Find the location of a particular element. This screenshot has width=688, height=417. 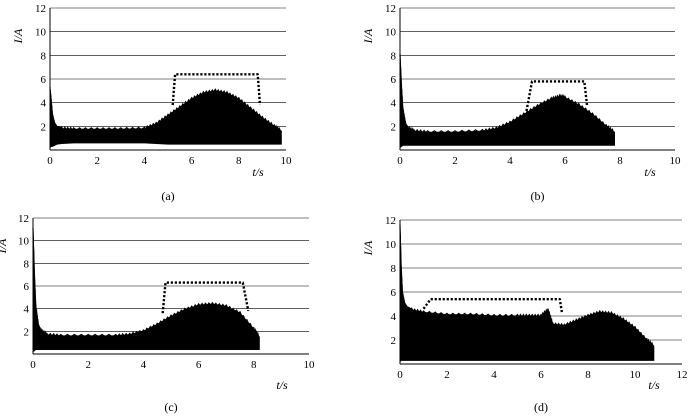

panel-caption: (a) is located at coordinates (167, 196).